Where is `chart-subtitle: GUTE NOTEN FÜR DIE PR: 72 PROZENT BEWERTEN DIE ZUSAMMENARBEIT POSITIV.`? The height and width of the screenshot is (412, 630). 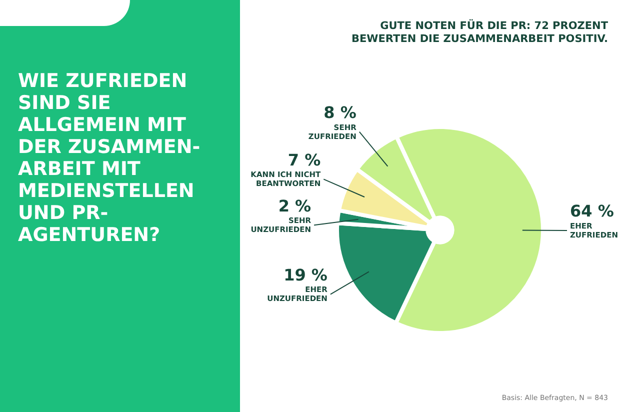 chart-subtitle: GUTE NOTEN FÜR DIE PR: 72 PROZENT BEWERTEN DIE ZUSAMMENARBEIT POSITIV. is located at coordinates (479, 33).